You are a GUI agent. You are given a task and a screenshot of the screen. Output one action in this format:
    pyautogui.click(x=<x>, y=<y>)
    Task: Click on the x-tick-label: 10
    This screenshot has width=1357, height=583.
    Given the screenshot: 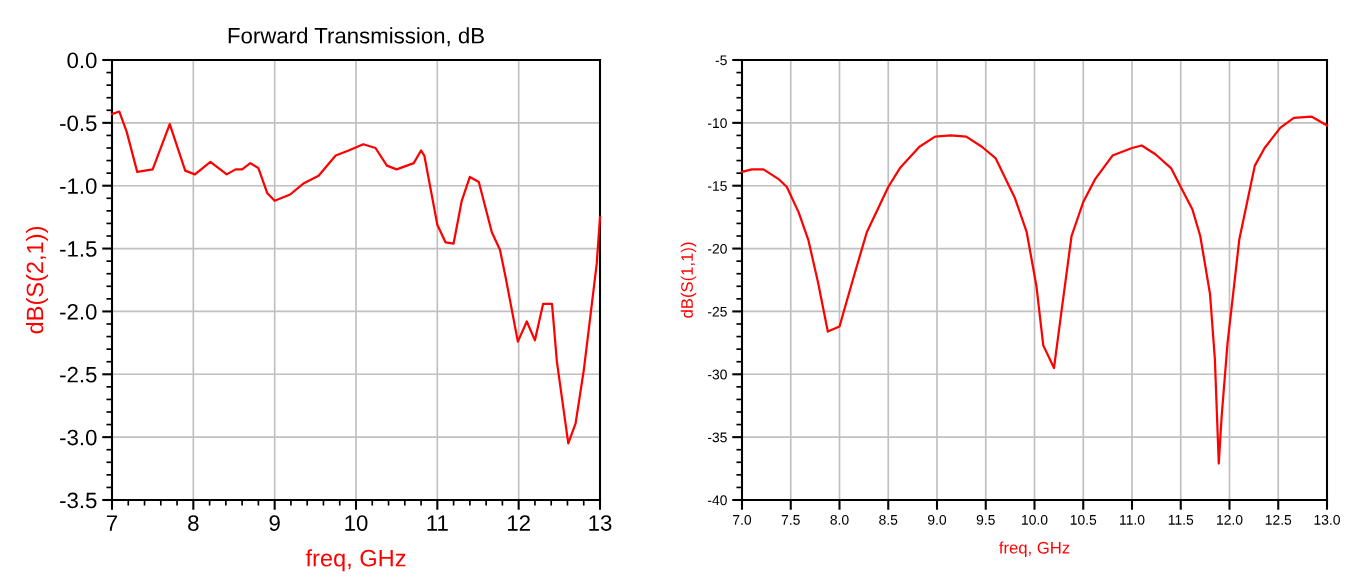 What is the action you would take?
    pyautogui.click(x=356, y=523)
    